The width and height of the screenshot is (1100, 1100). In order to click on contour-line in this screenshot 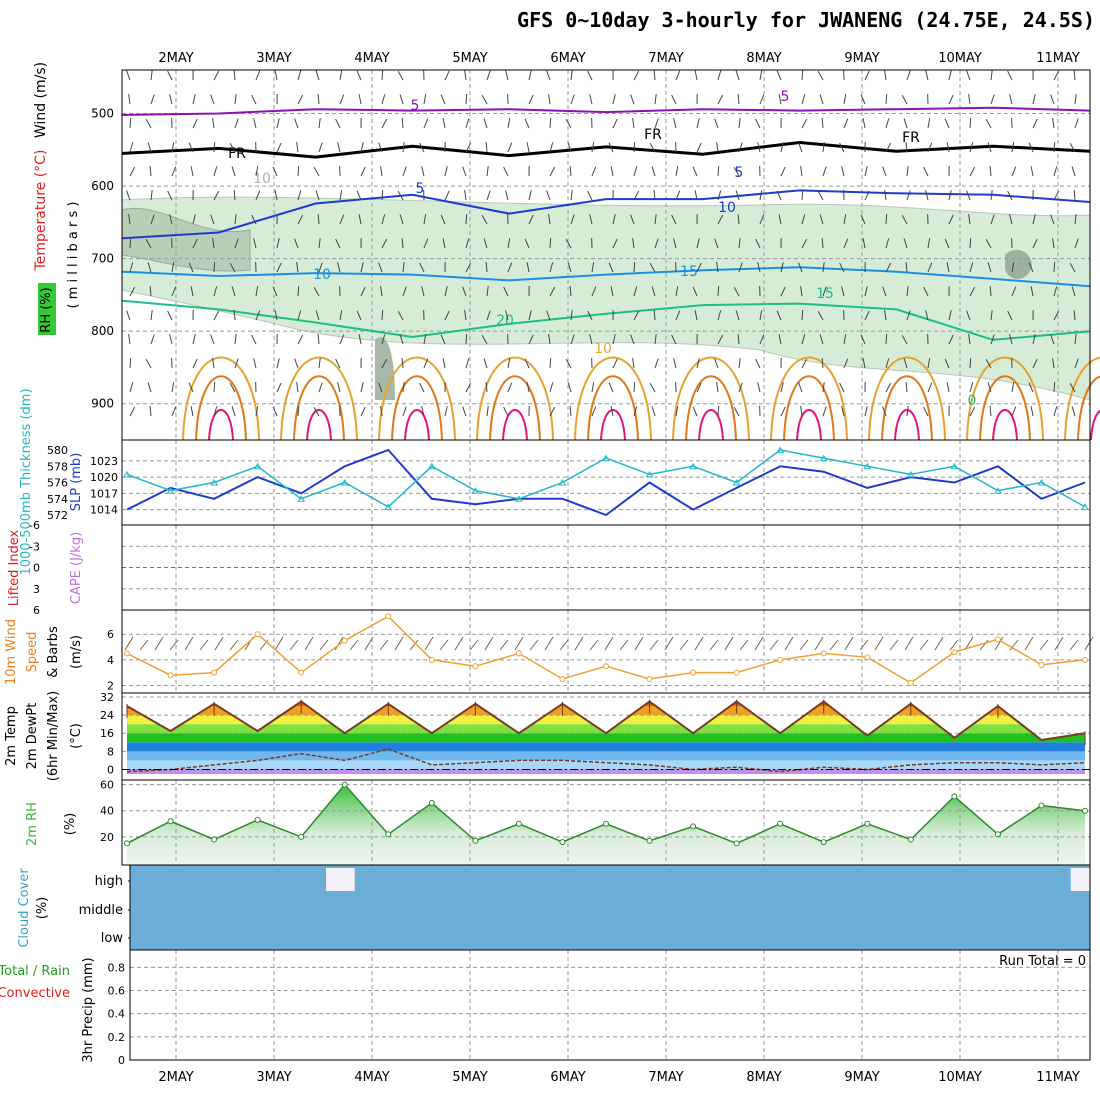, I will do `click(606, 320)`.